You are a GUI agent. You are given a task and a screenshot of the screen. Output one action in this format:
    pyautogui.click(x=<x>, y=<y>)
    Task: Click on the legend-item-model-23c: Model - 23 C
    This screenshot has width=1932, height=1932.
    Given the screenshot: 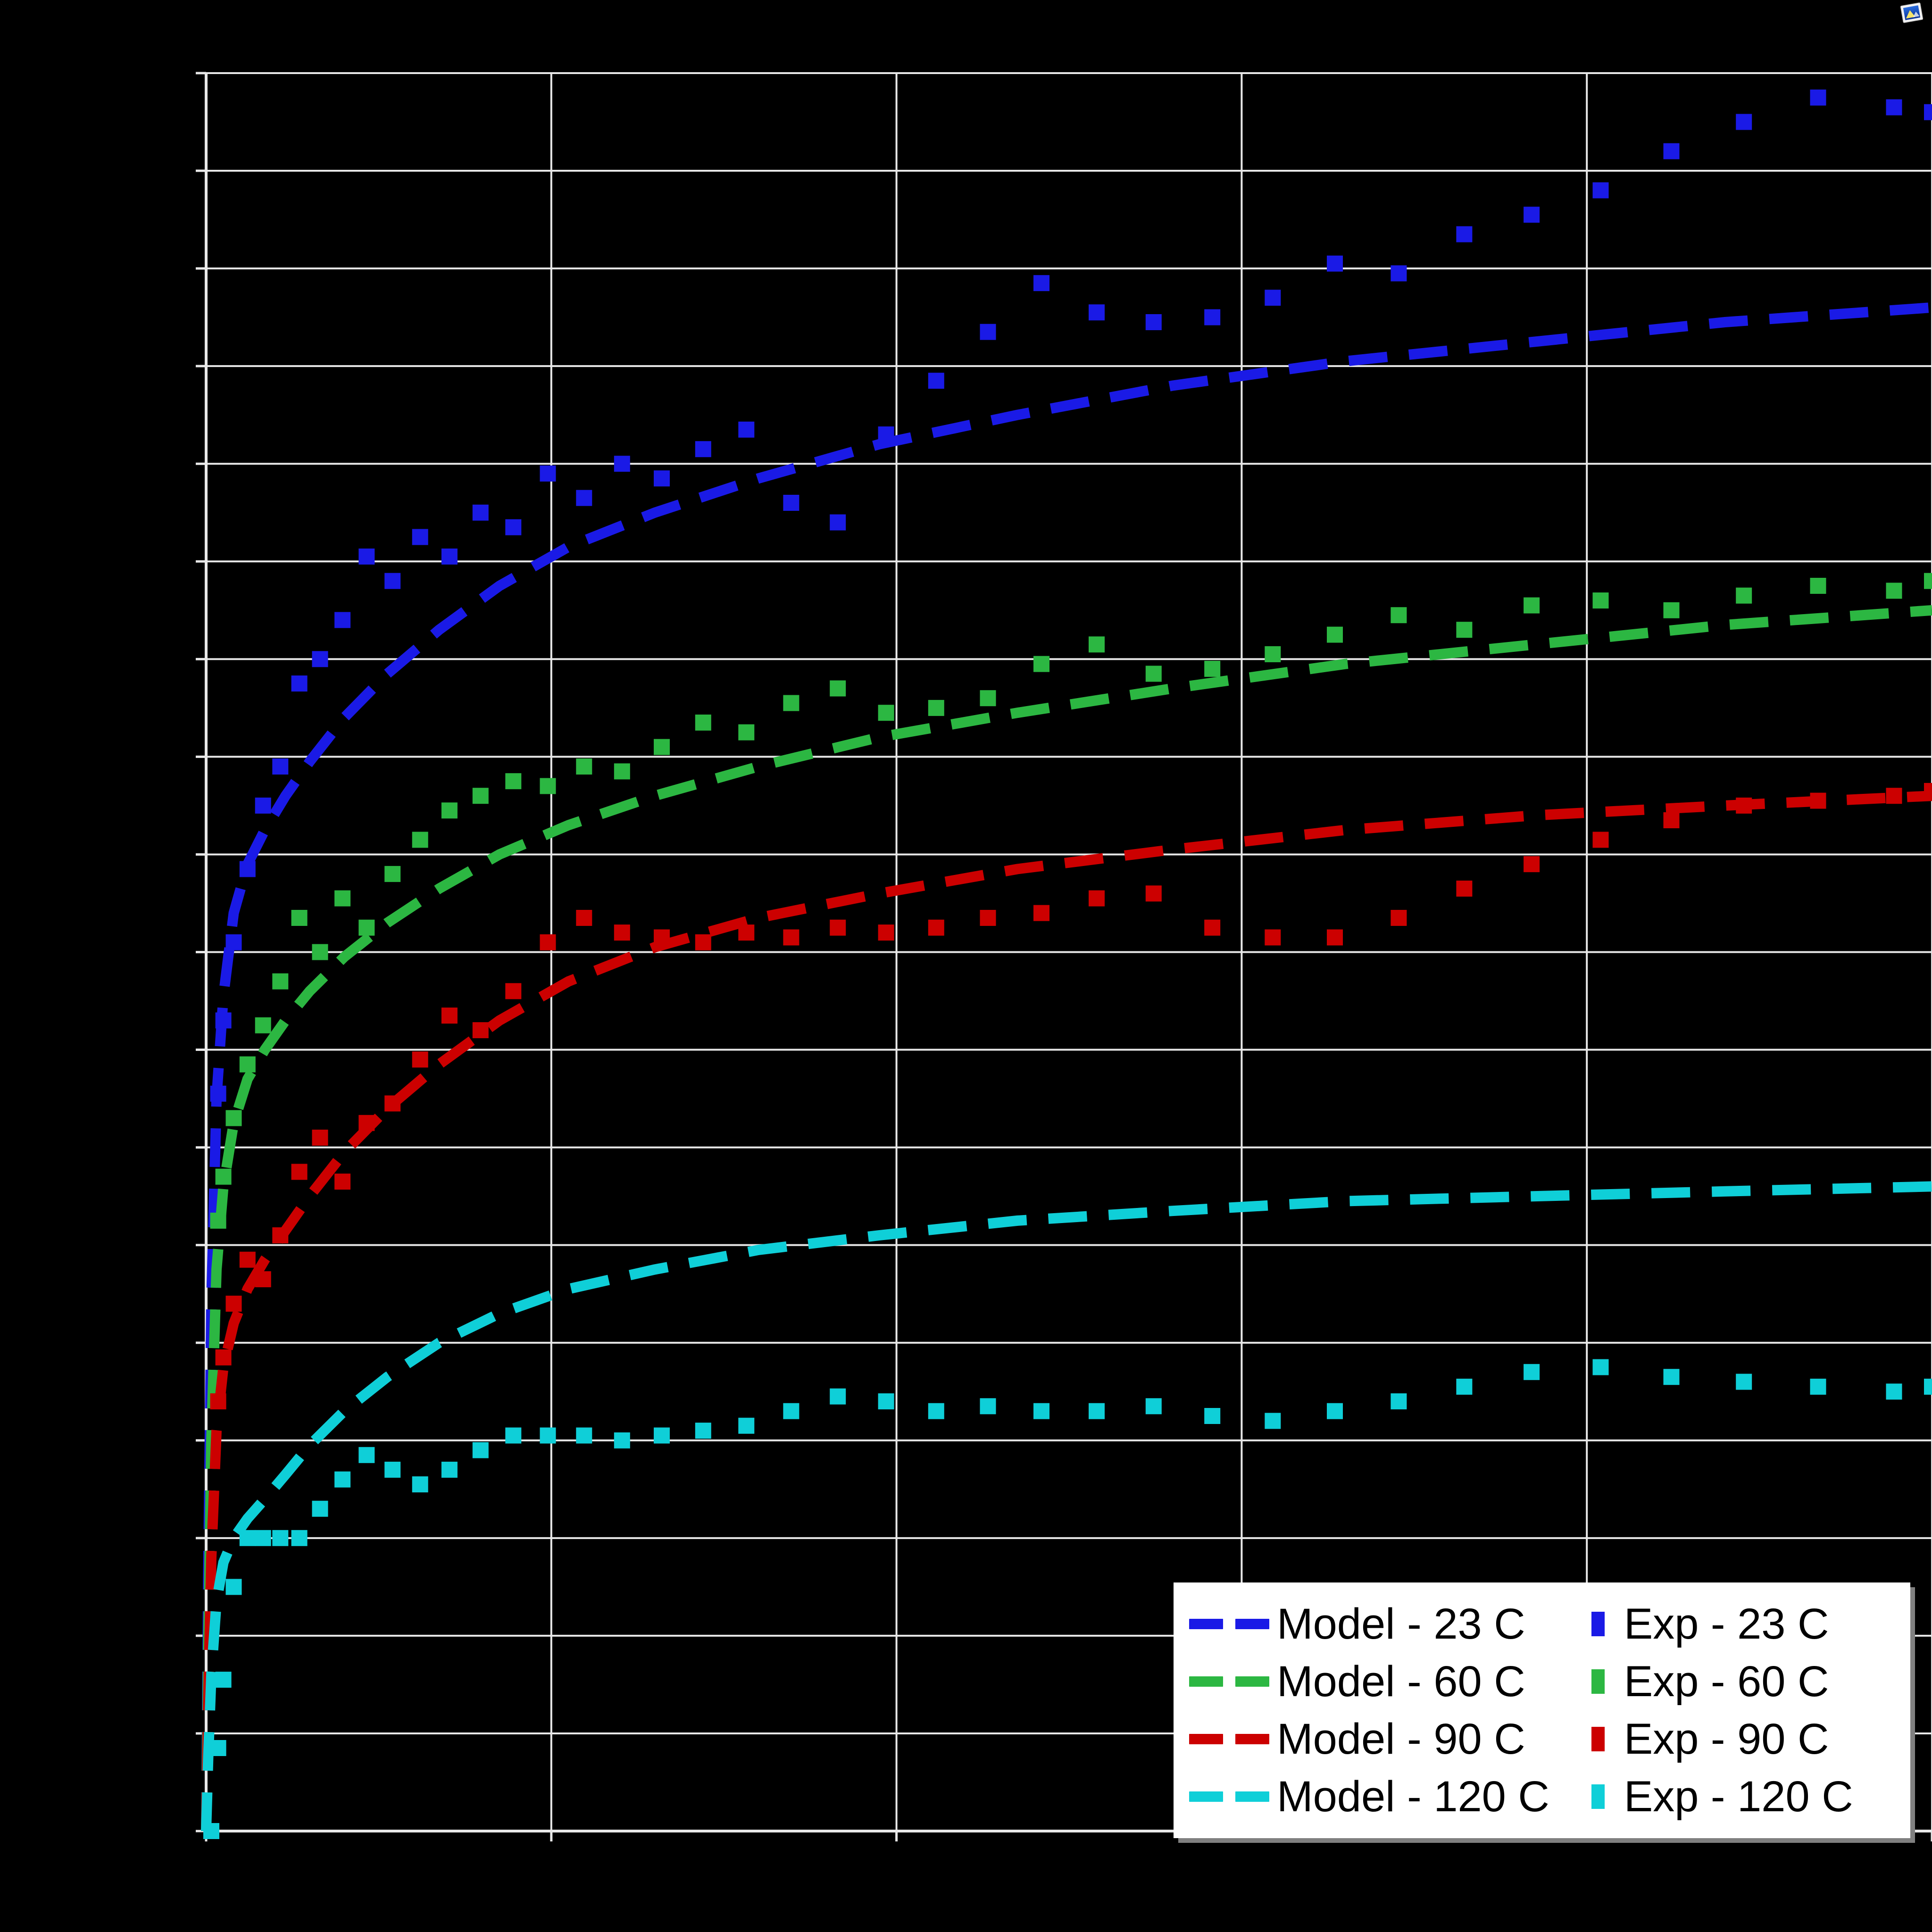 What is the action you would take?
    pyautogui.click(x=1369, y=1624)
    